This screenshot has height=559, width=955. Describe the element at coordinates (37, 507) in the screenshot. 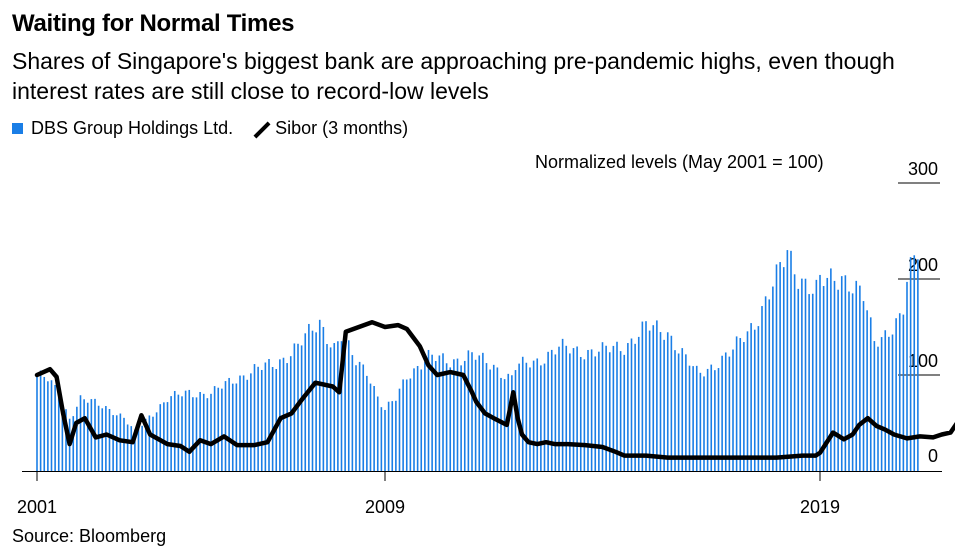

I see `x-tick-label: 2001` at that location.